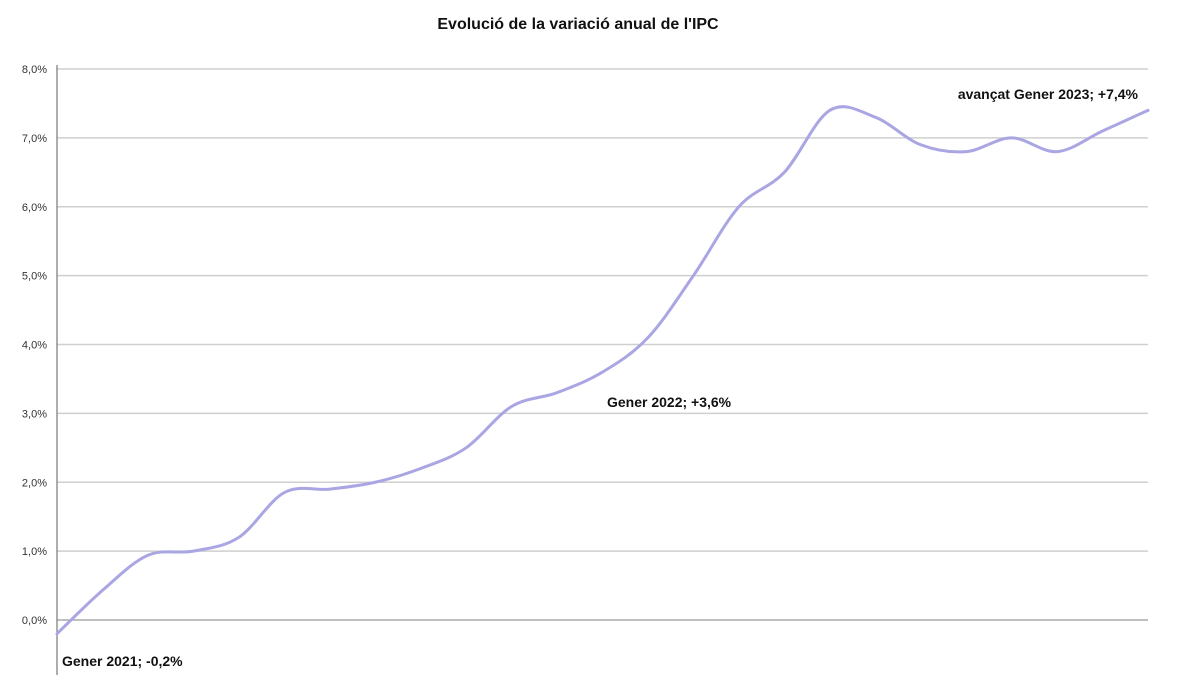 This screenshot has width=1200, height=675. I want to click on y-tick-label: 5,0%, so click(34, 277).